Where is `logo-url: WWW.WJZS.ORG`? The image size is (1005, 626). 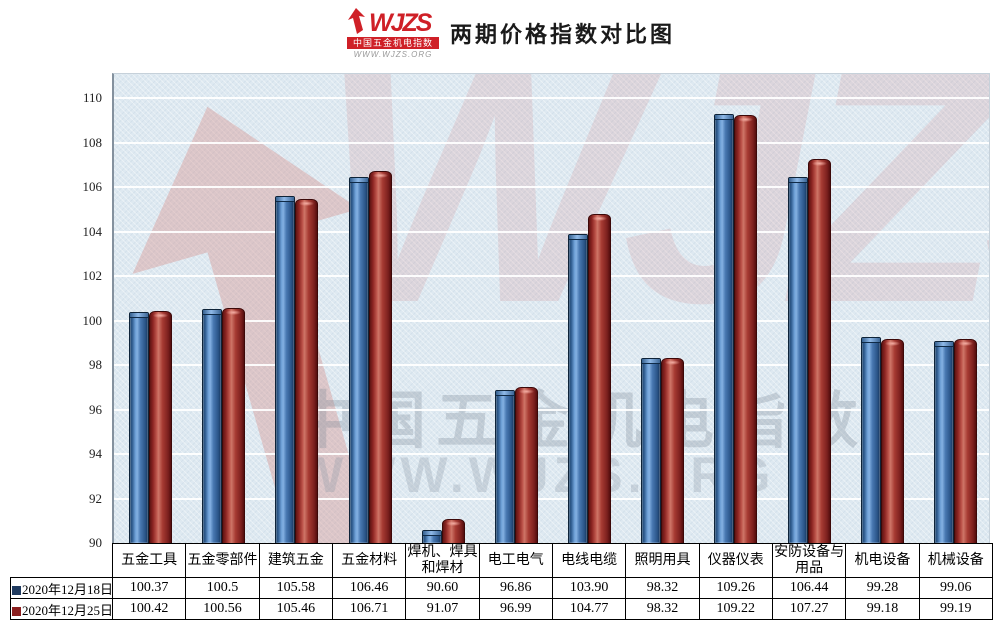 logo-url: WWW.WJZS.ORG is located at coordinates (393, 54).